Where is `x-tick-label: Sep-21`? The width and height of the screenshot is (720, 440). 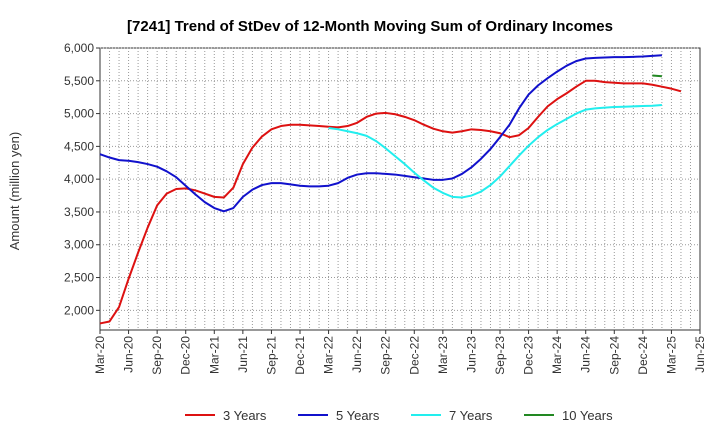 x-tick-label: Sep-21 is located at coordinates (271, 355).